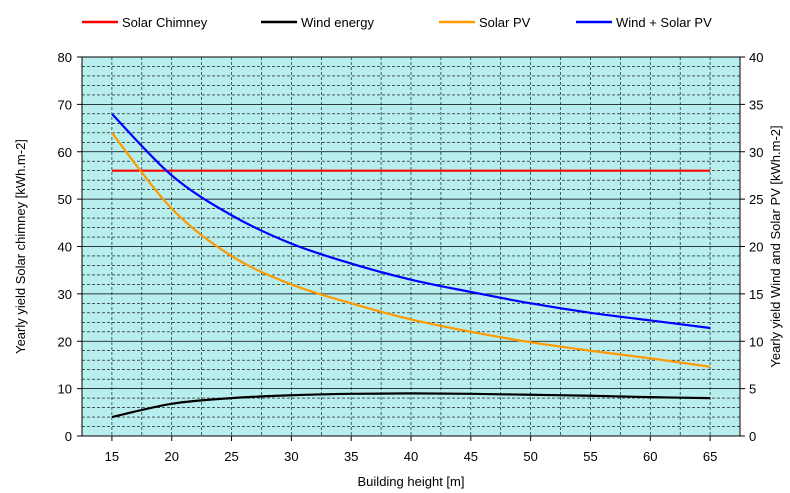 The width and height of the screenshot is (790, 493). I want to click on right-y-tick-label: 20, so click(756, 247).